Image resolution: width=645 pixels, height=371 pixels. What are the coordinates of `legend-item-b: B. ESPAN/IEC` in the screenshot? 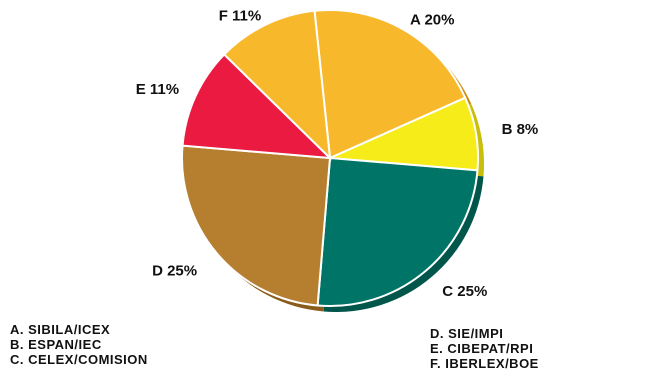 It's located at (56, 344).